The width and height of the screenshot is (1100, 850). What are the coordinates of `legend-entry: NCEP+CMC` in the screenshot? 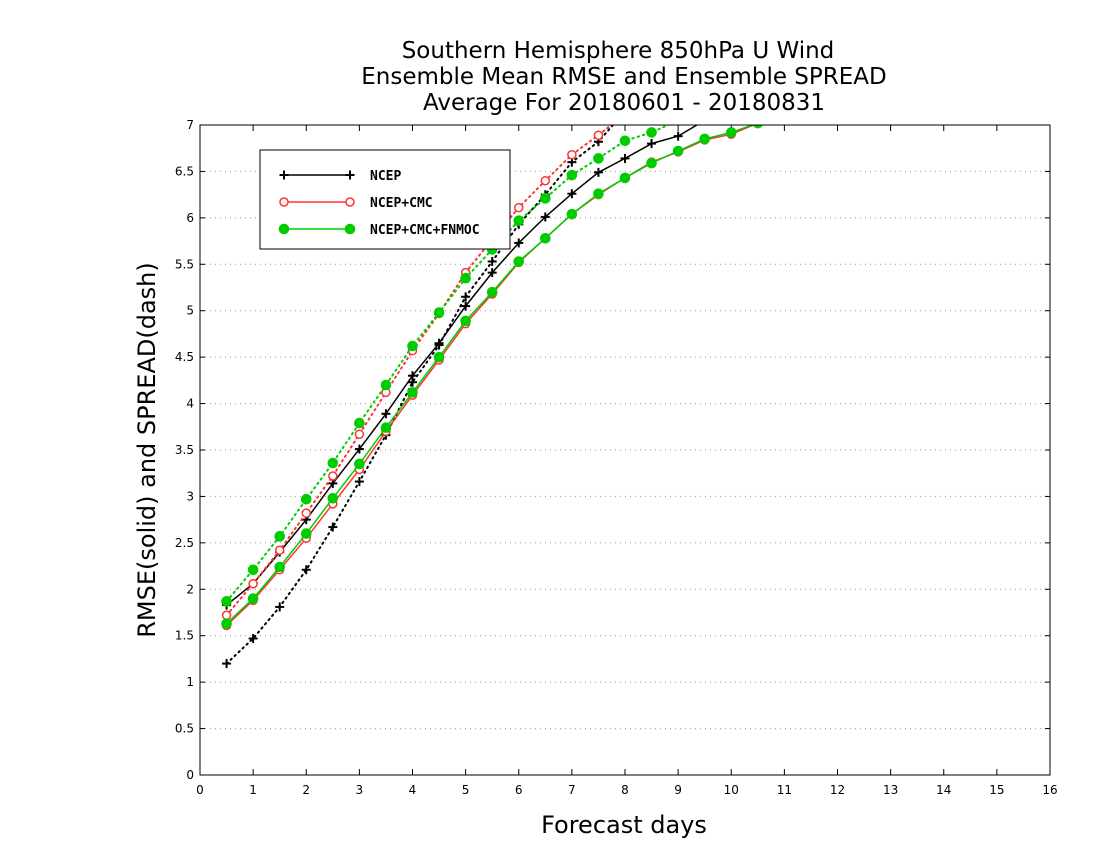 It's located at (356, 203).